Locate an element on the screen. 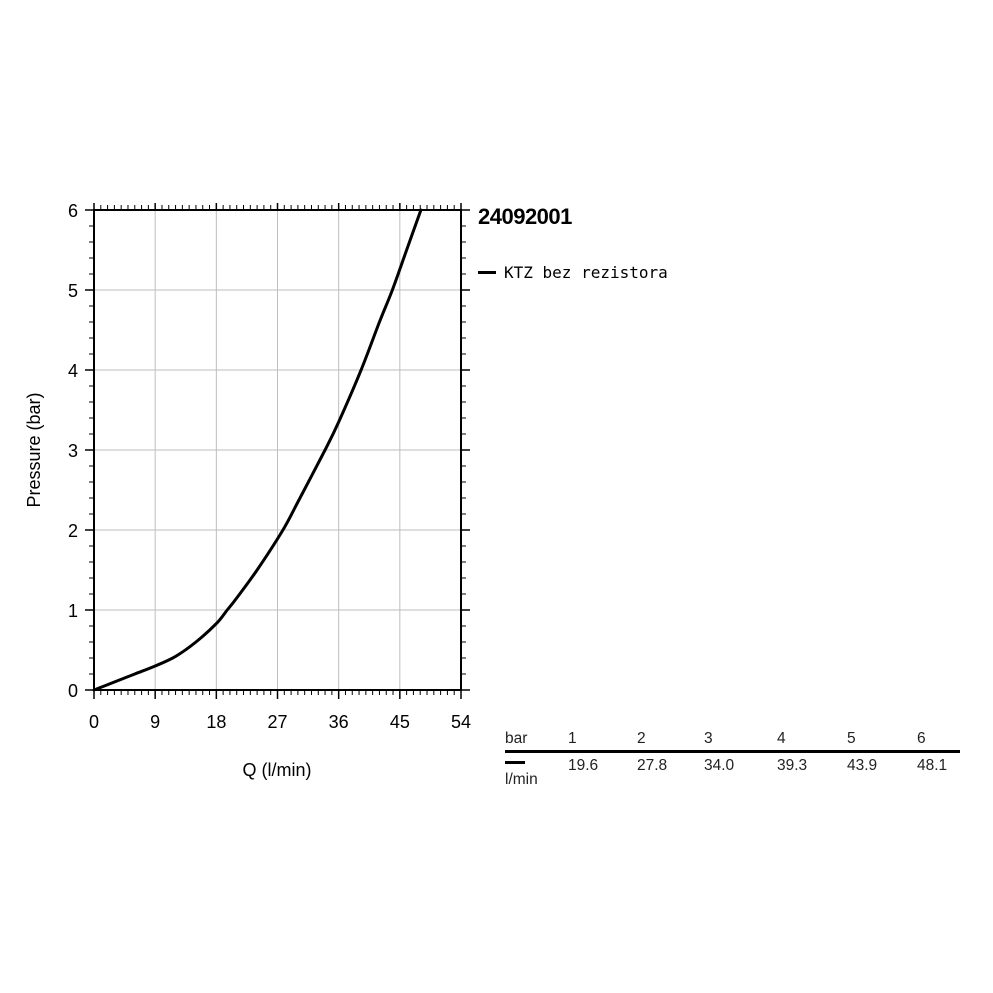  legend-line-swatch is located at coordinates (487, 272).